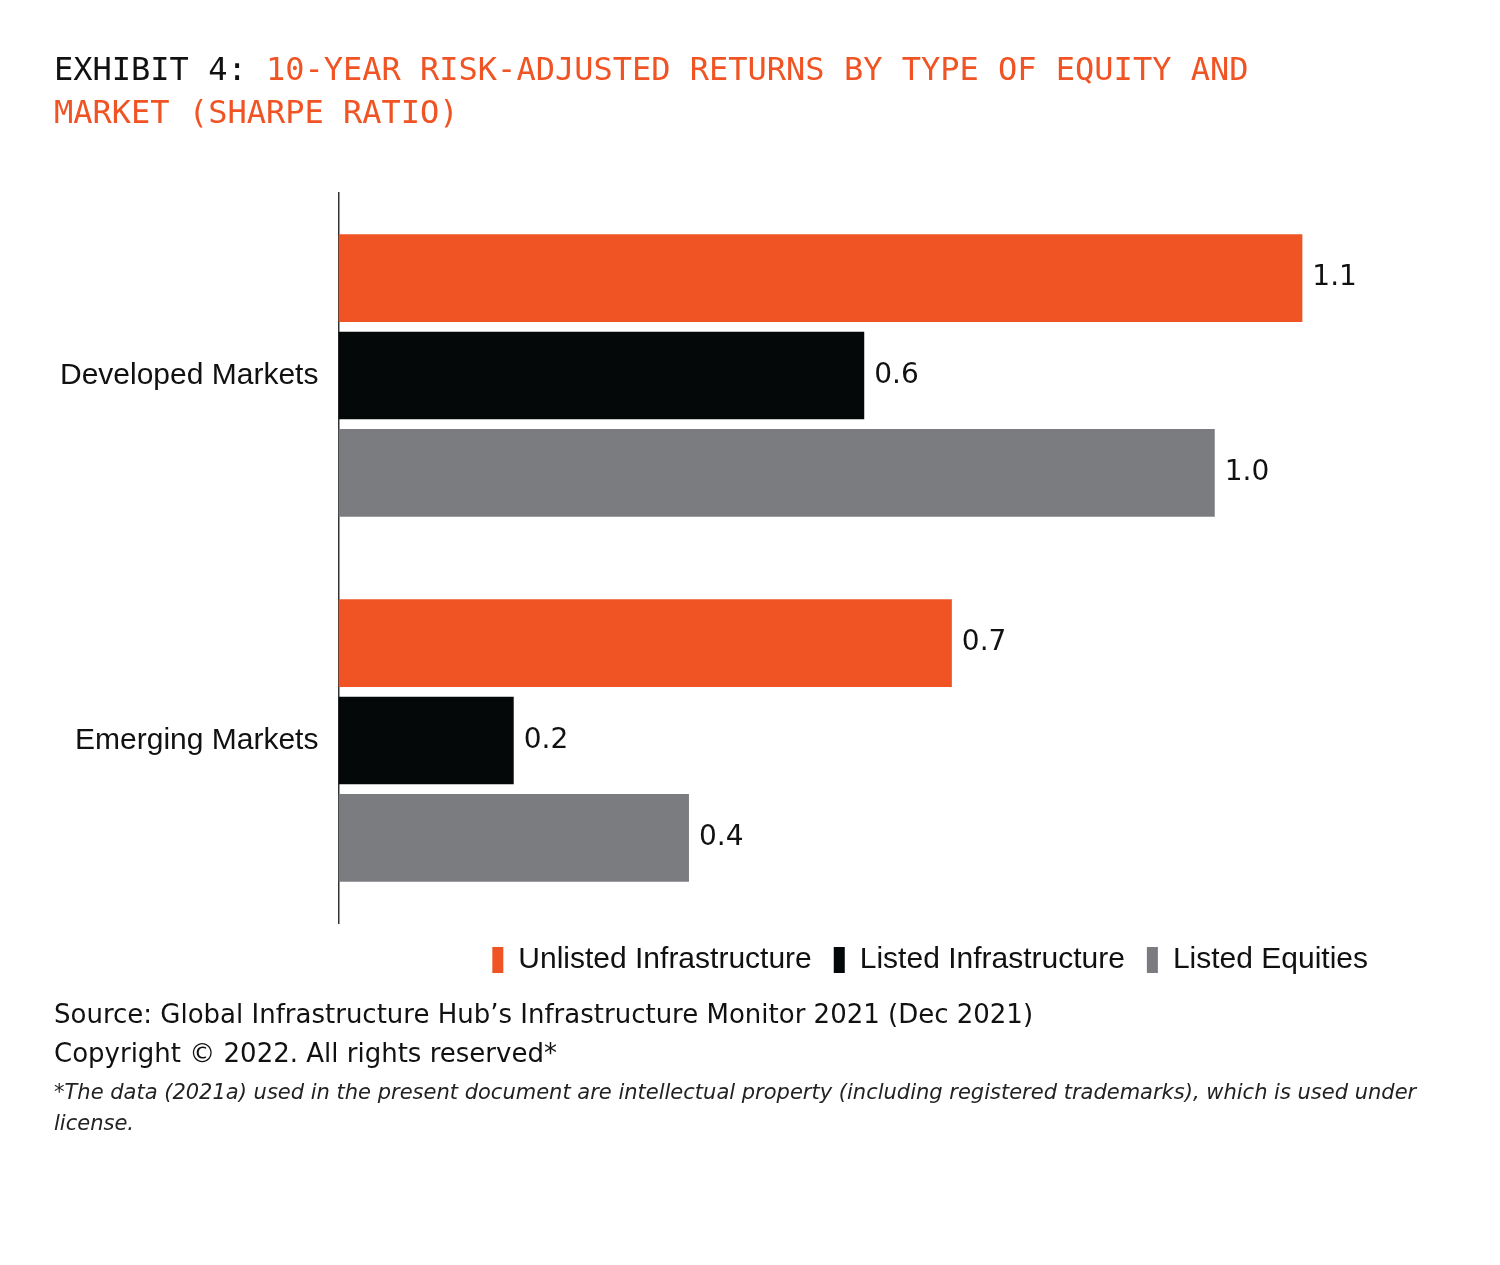 The height and width of the screenshot is (1265, 1500). What do you see at coordinates (544, 1014) in the screenshot?
I see `source-note: Source: Global Infrastructure Hub’s Infrastructure Monitor 2021 (Dec 2021)` at bounding box center [544, 1014].